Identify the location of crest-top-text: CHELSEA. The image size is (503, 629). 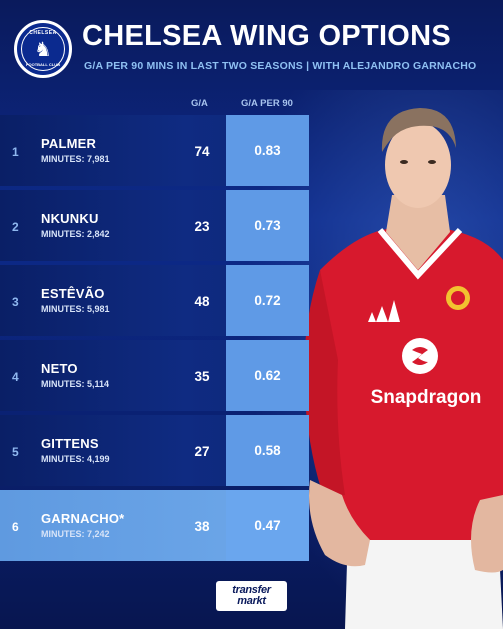
(43, 33).